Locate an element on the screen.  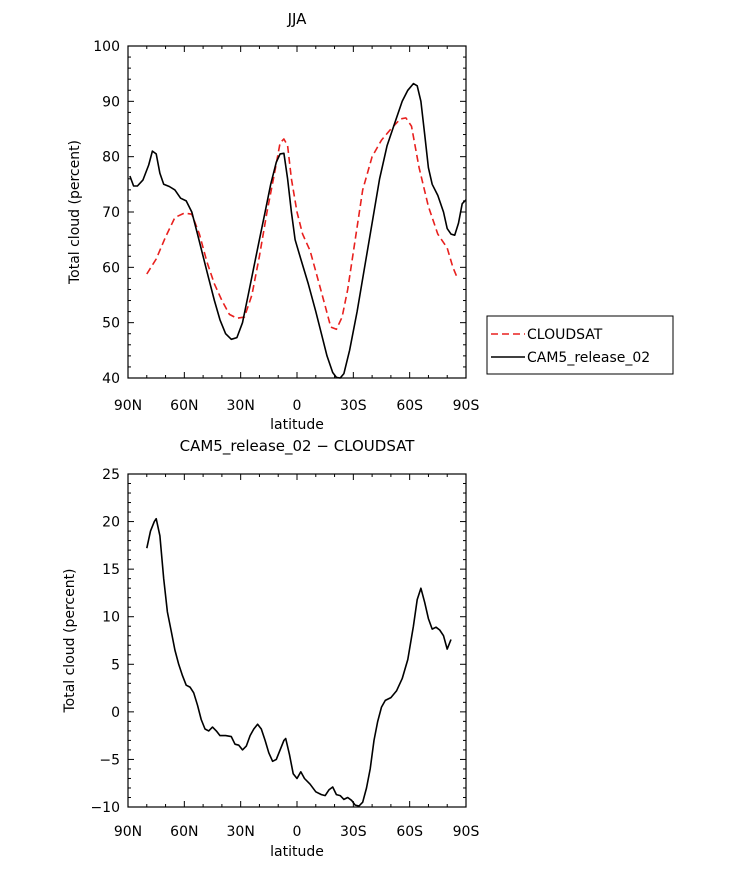
y-tick-label: 0 is located at coordinates (115, 713).